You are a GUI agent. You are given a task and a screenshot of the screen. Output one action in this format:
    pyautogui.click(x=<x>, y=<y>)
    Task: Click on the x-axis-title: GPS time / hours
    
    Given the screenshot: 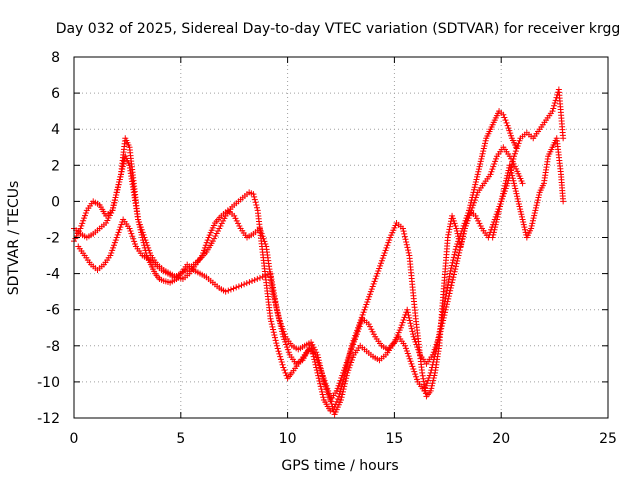 What is the action you would take?
    pyautogui.click(x=339, y=466)
    